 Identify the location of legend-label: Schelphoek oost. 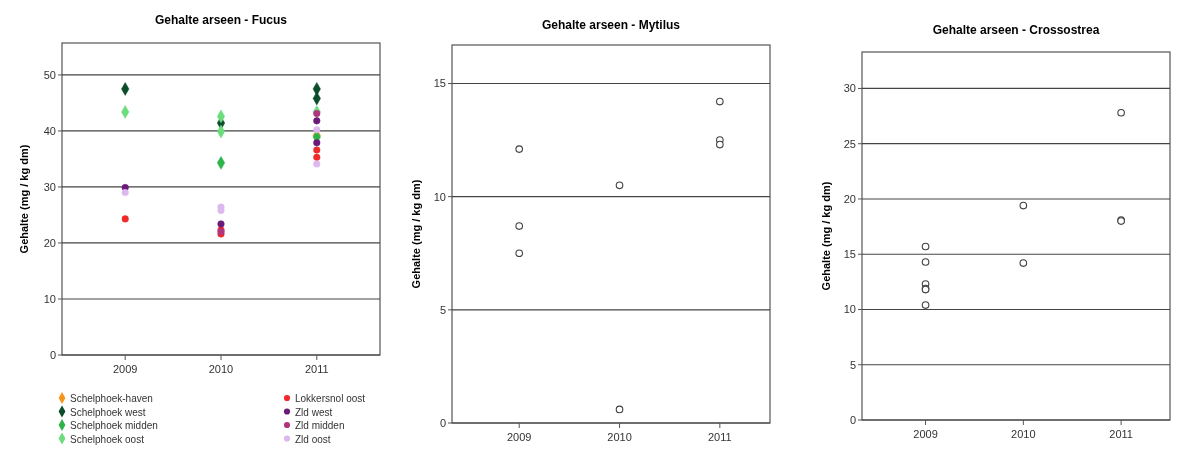
(107, 439).